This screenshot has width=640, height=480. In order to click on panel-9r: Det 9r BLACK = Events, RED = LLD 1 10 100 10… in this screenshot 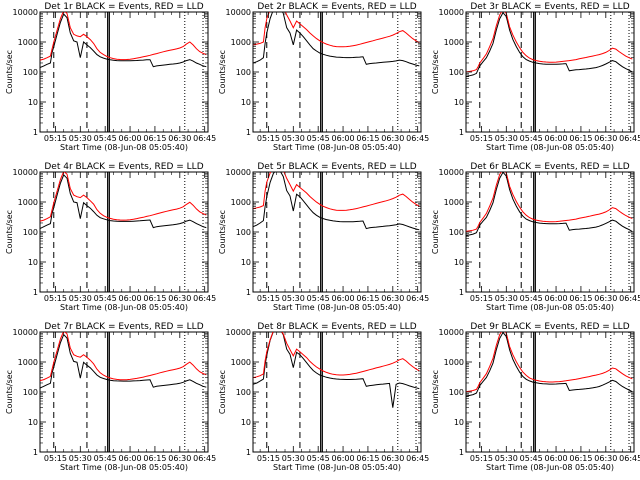, I will do `click(535, 397)`.